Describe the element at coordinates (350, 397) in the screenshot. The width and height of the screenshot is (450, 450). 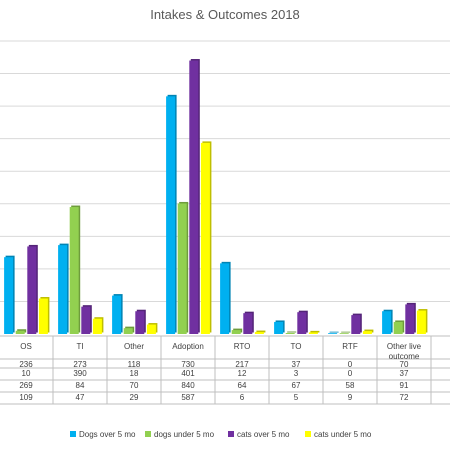
I see `table-value: 9` at that location.